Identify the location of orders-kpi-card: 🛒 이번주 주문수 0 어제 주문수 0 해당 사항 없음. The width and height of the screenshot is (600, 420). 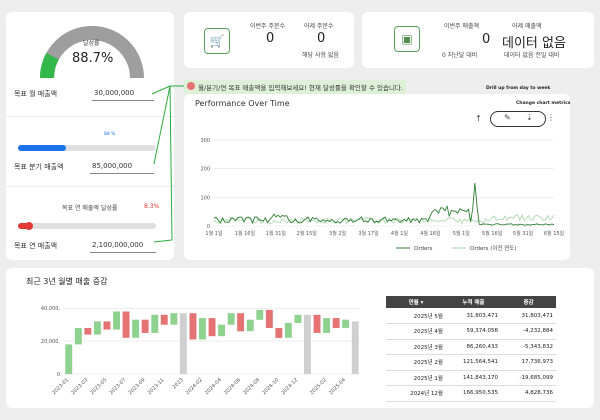
(269, 40).